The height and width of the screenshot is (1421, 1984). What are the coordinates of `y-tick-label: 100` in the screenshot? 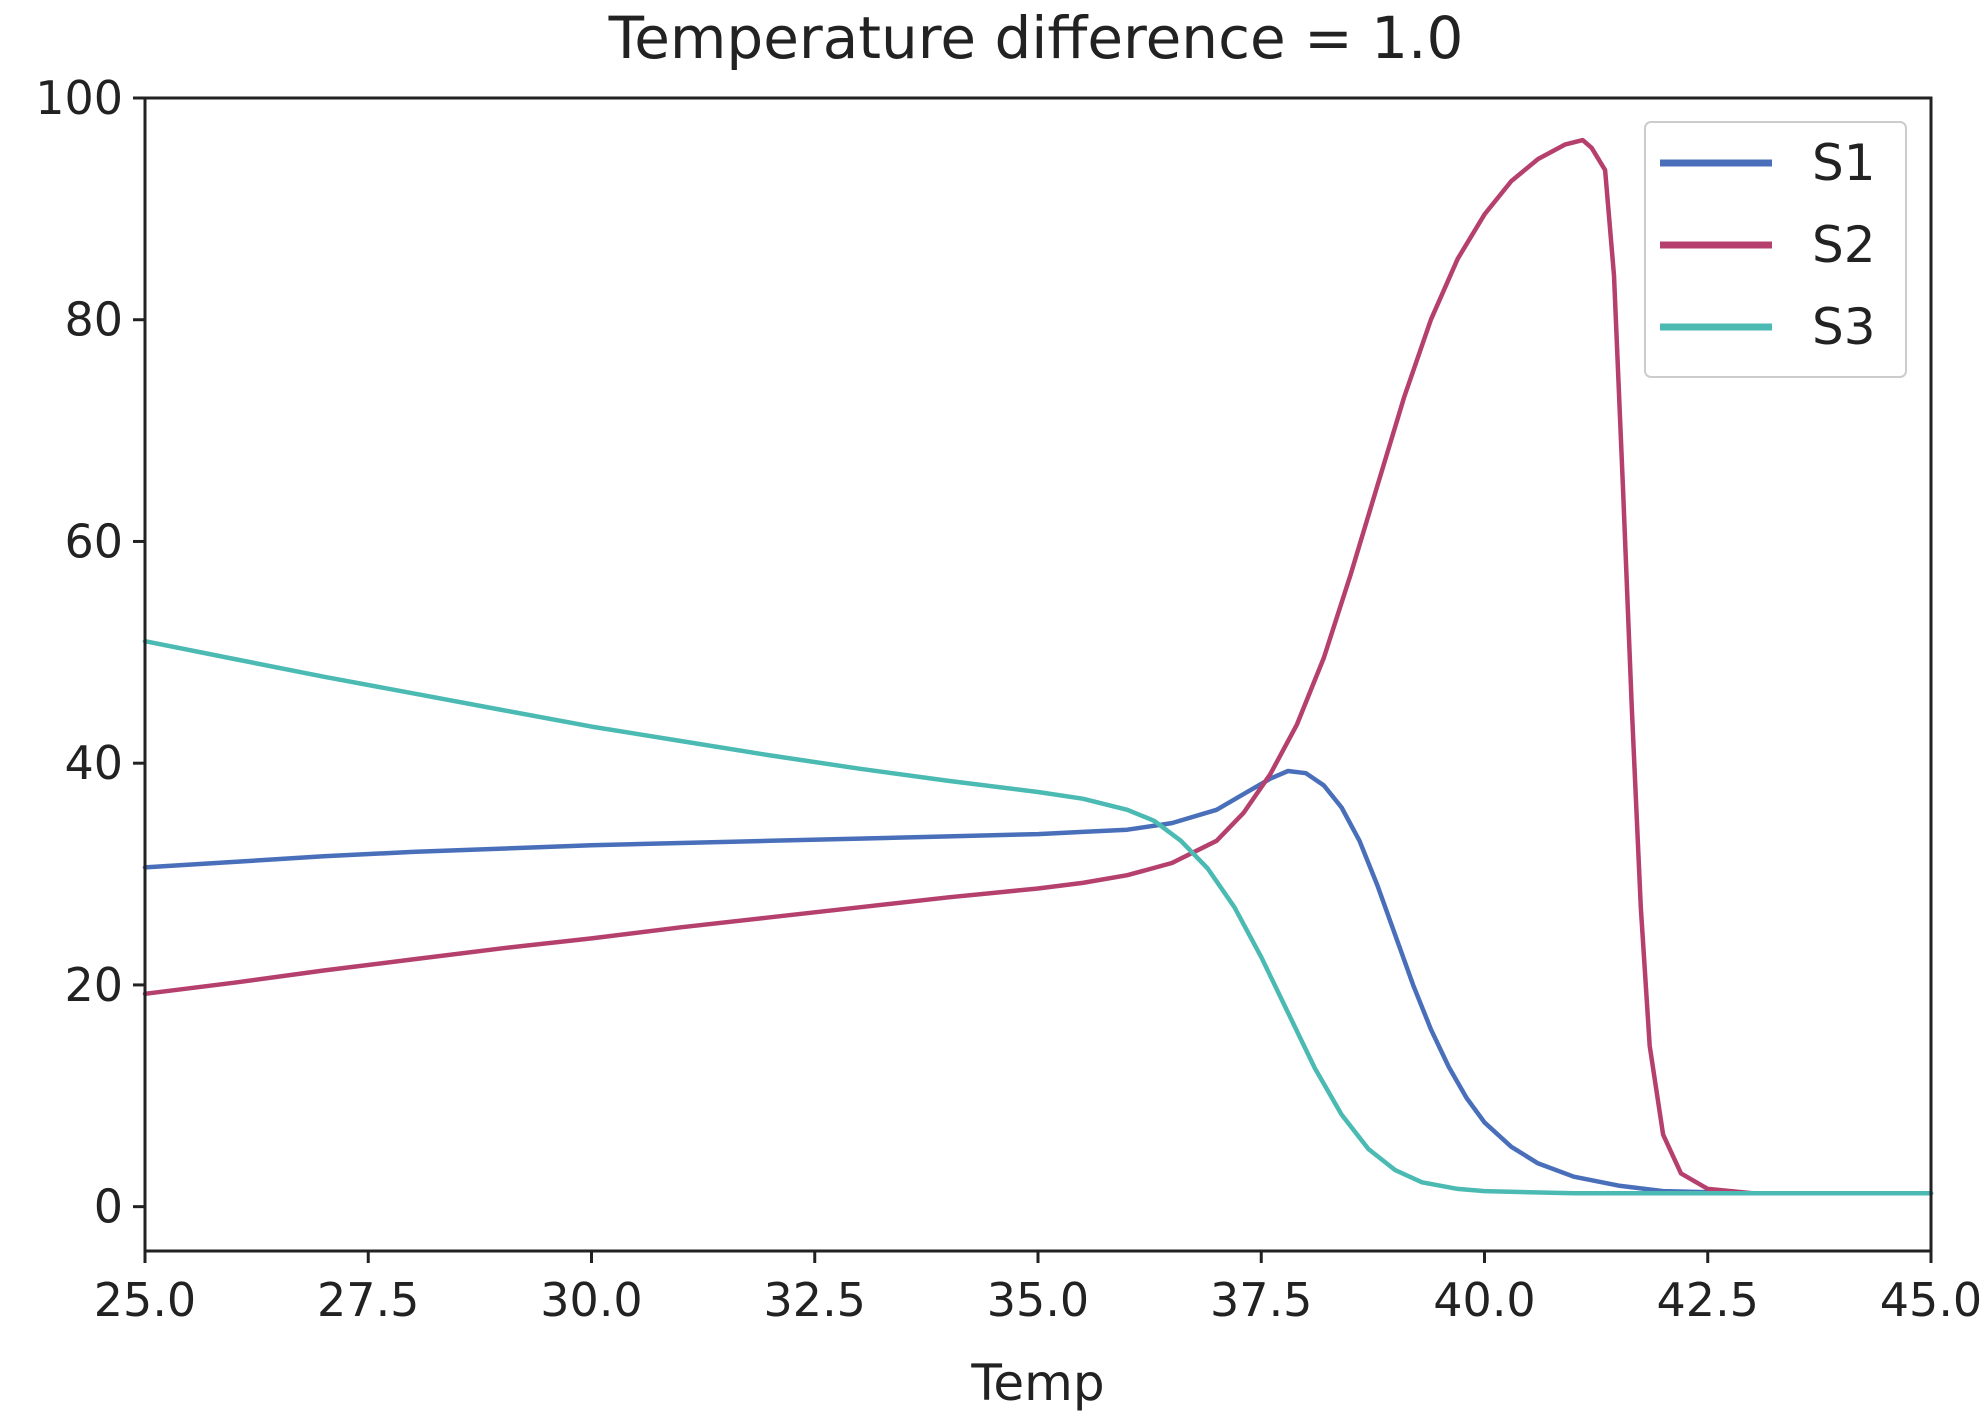 It's located at (79, 98).